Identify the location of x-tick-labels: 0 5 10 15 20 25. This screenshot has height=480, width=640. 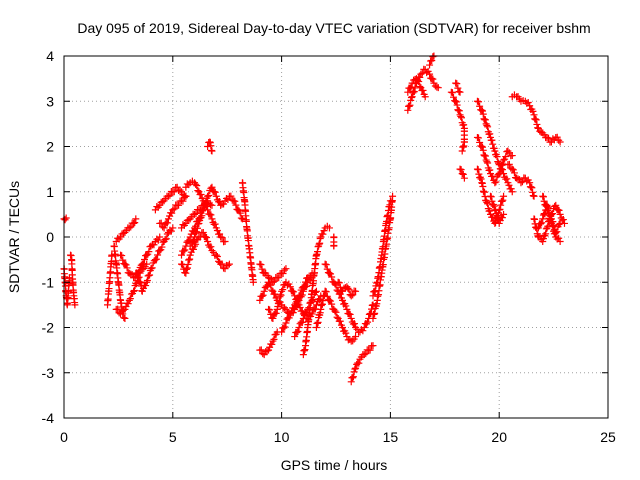
(338, 437).